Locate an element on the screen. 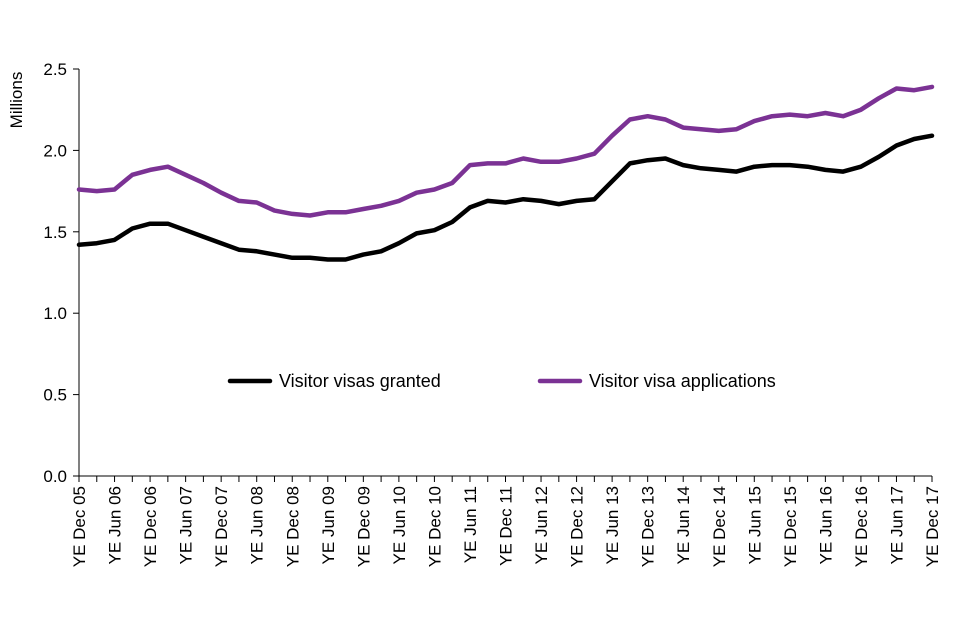 The image size is (960, 640). x-tick-label: YE Jun 09 is located at coordinates (328, 525).